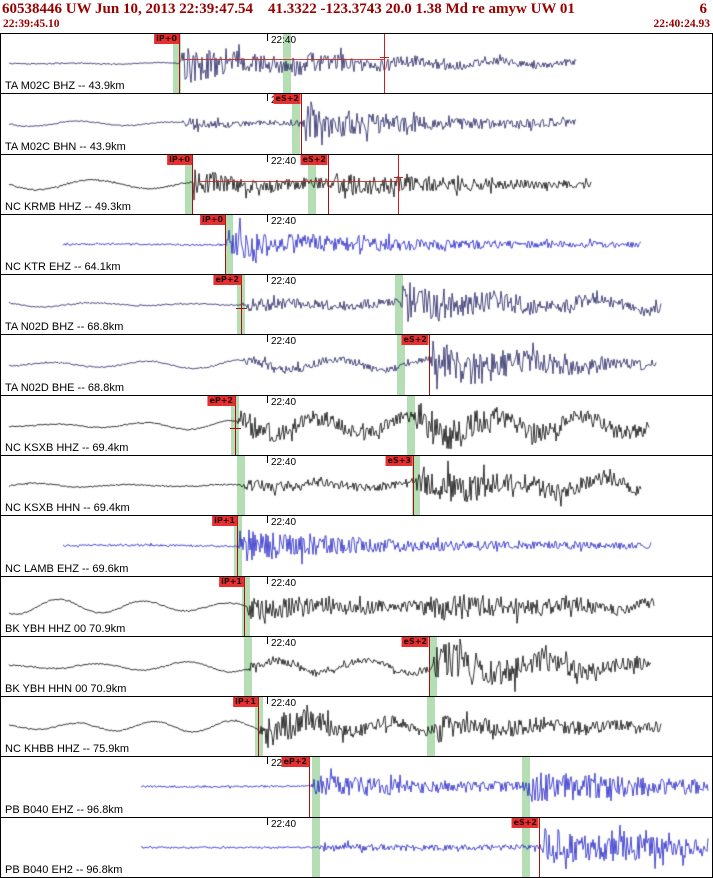 Image resolution: width=713 pixels, height=878 pixels. Describe the element at coordinates (67, 447) in the screenshot. I see `station-label: NC KSXB HHZ -- 69.4km` at that location.